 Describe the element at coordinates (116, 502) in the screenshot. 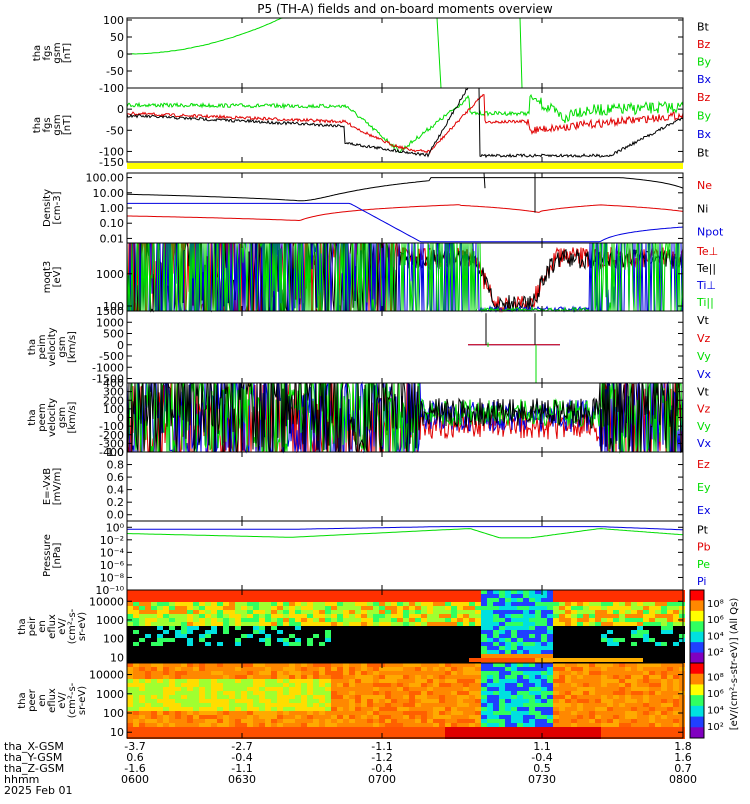

I see `y-tick-label-efield: 0.2` at that location.